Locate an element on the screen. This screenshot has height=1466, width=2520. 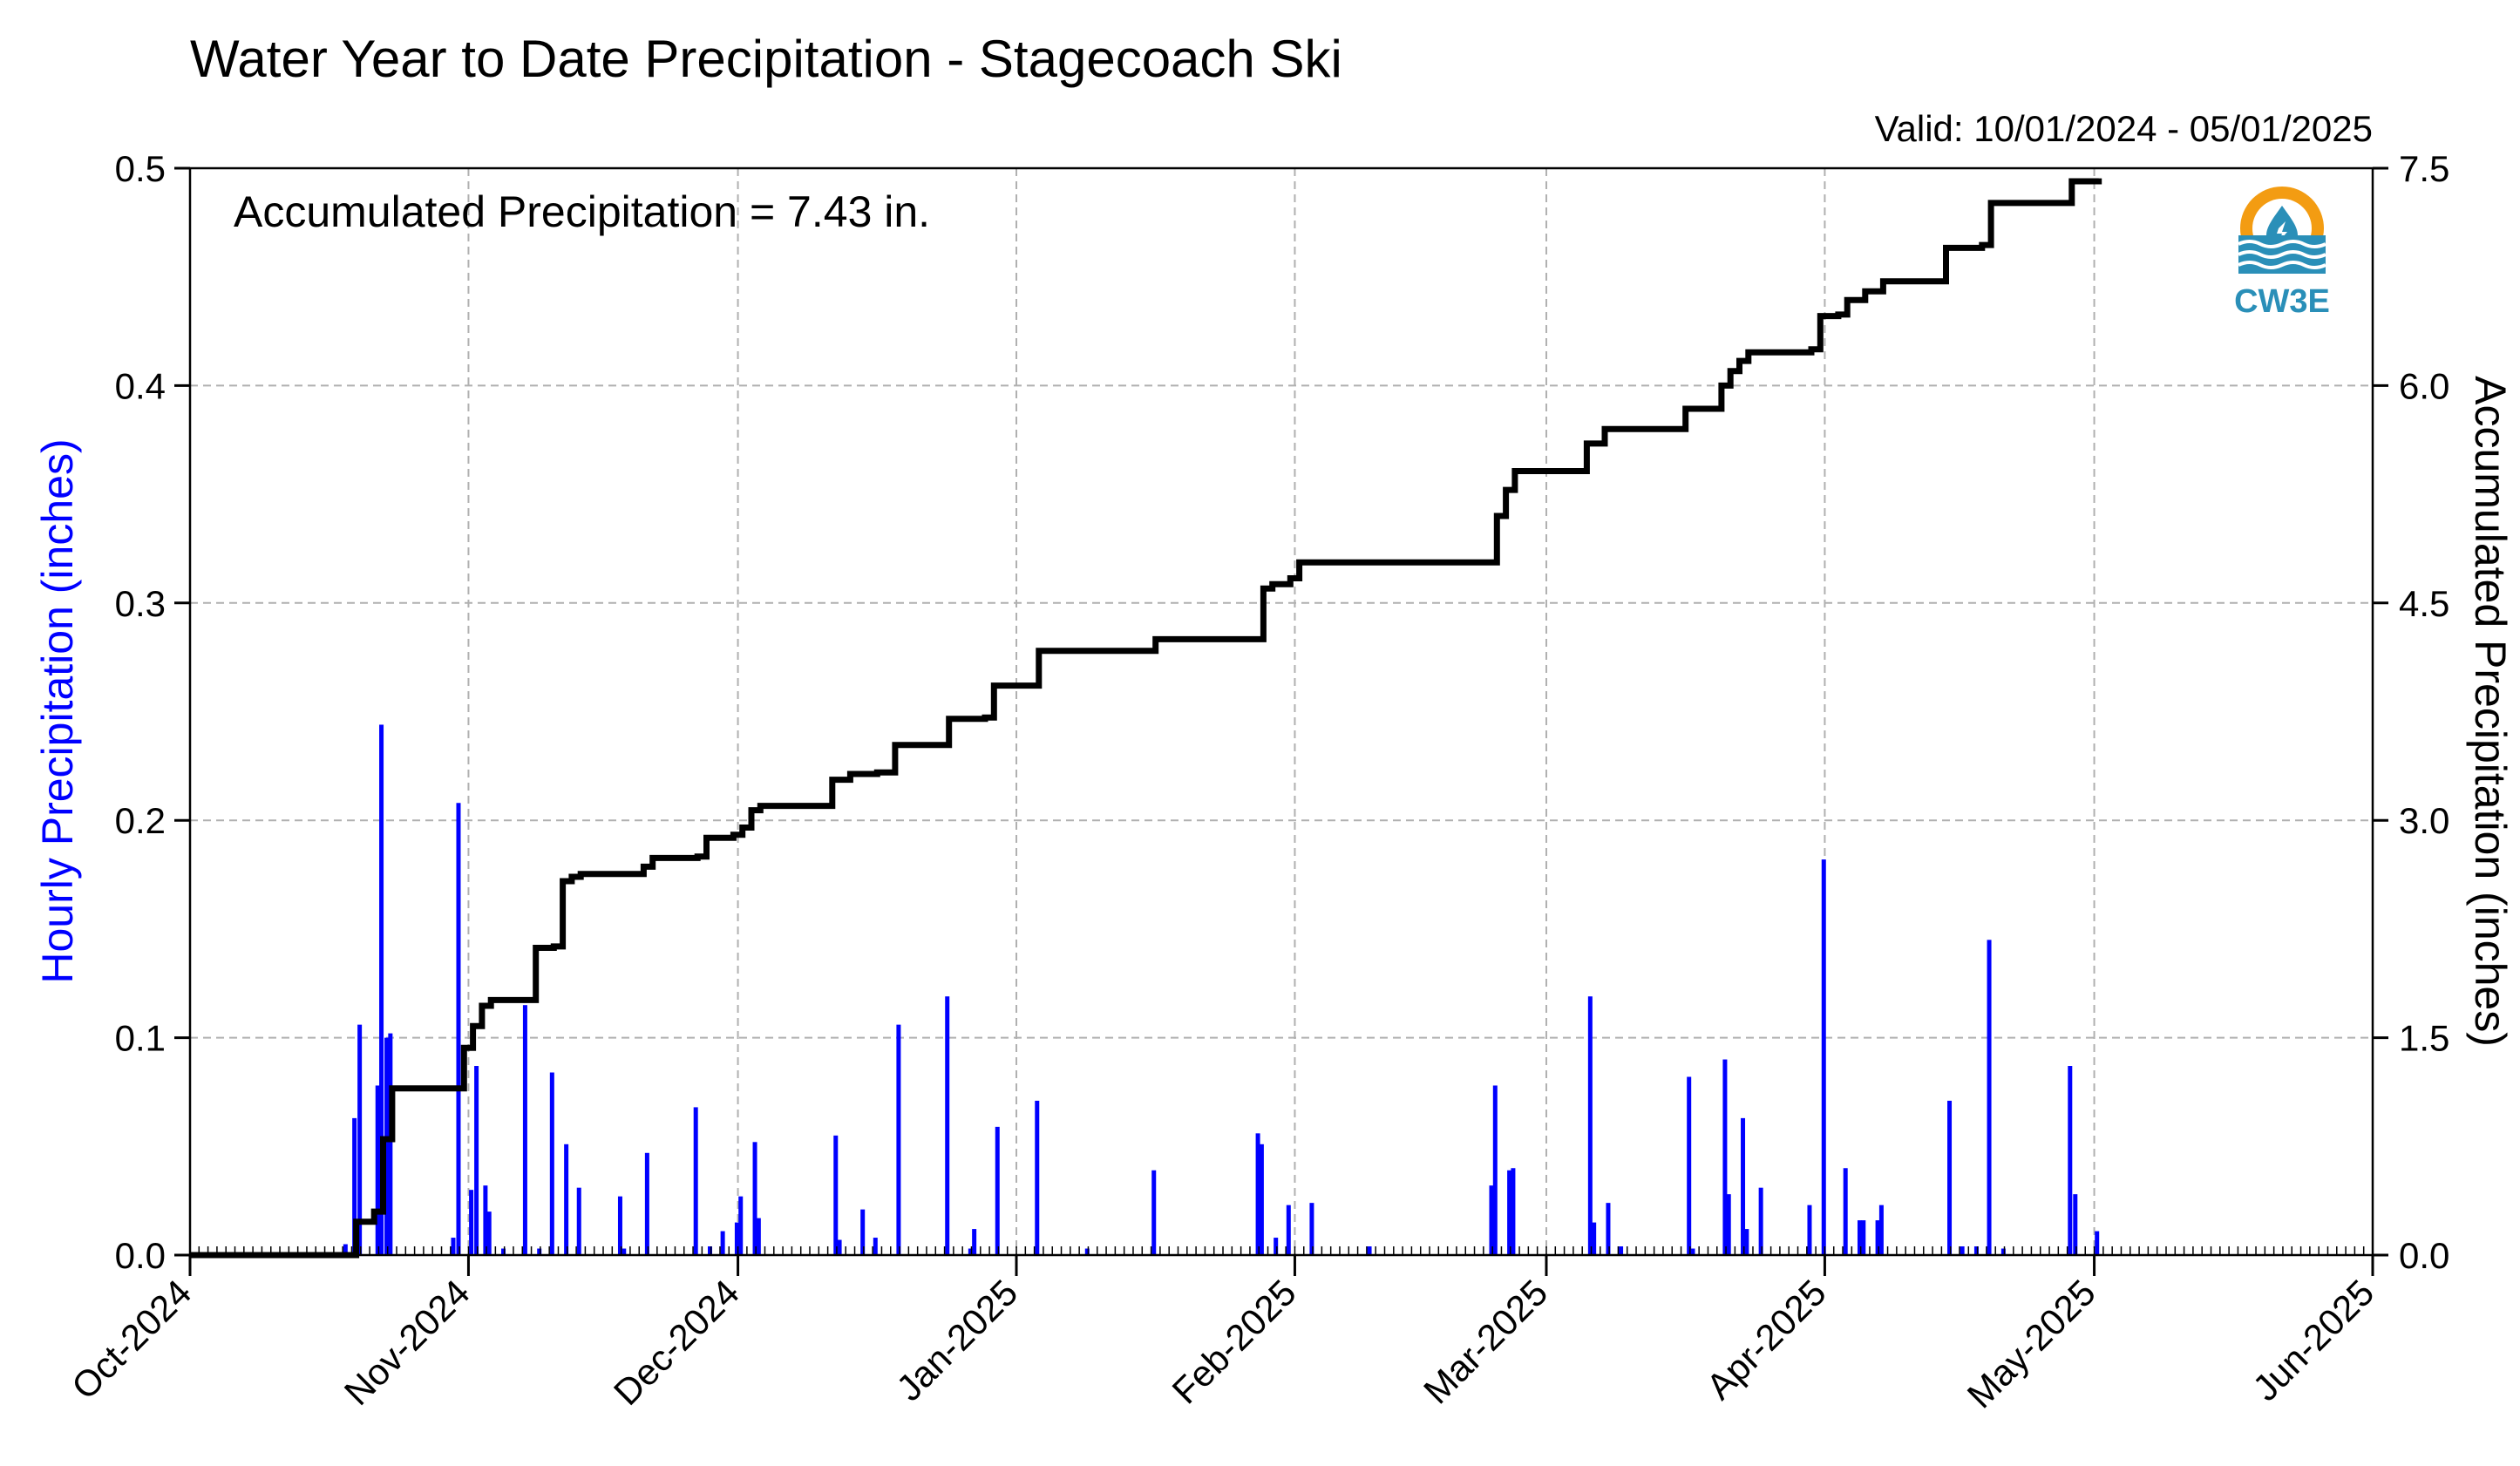
logo-text: CW3E is located at coordinates (2282, 301).